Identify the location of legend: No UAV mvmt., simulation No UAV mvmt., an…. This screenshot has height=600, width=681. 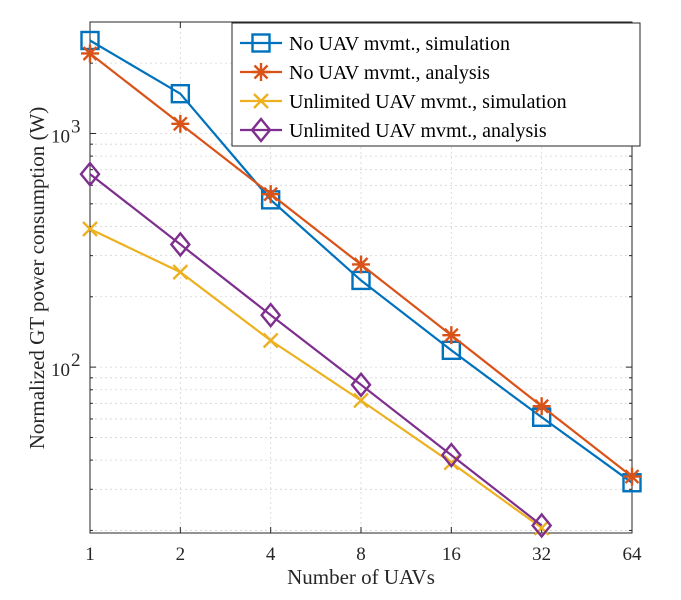
(436, 84).